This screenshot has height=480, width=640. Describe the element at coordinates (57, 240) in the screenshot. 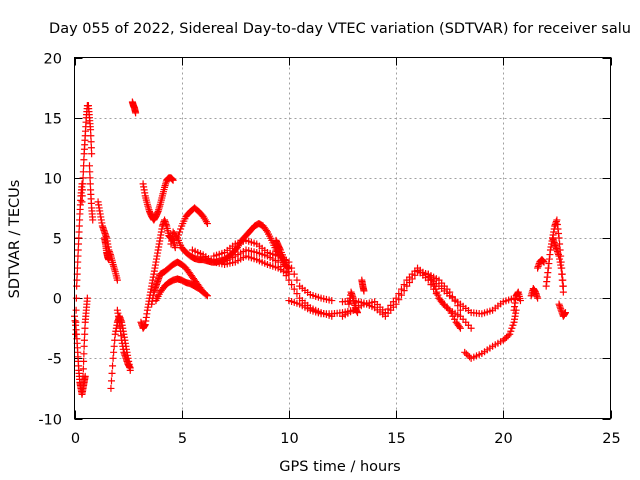

I see `y-tick-label: 5` at that location.